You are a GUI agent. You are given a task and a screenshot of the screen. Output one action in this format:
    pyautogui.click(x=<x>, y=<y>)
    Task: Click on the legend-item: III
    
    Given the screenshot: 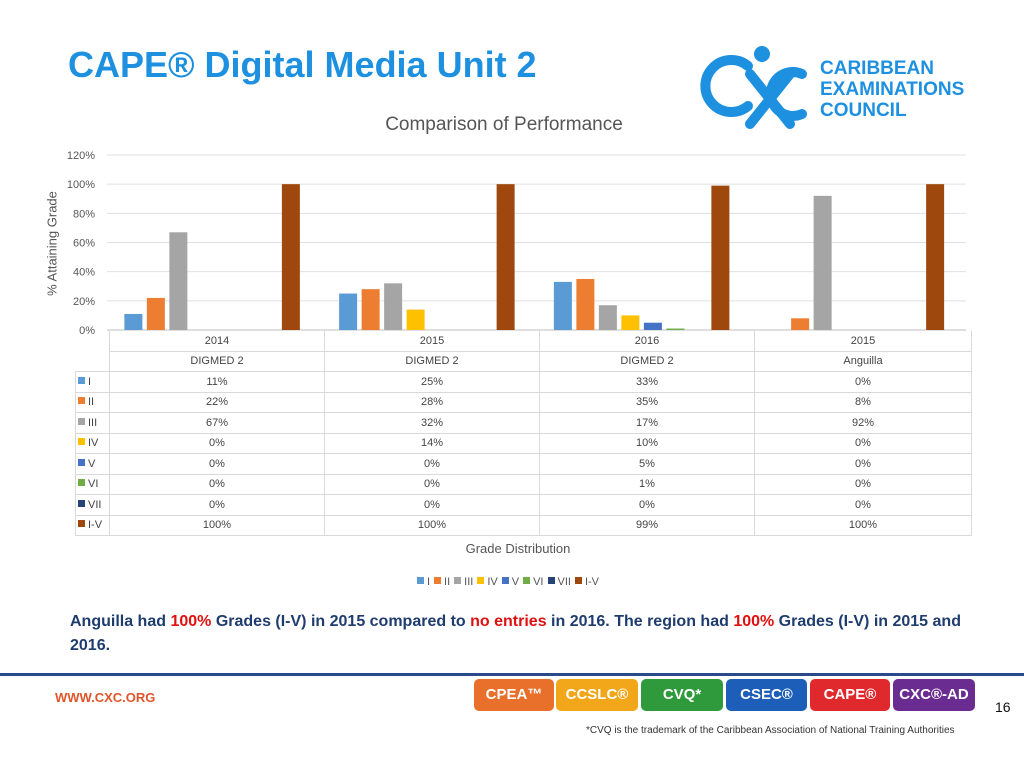 What is the action you would take?
    pyautogui.click(x=463, y=582)
    